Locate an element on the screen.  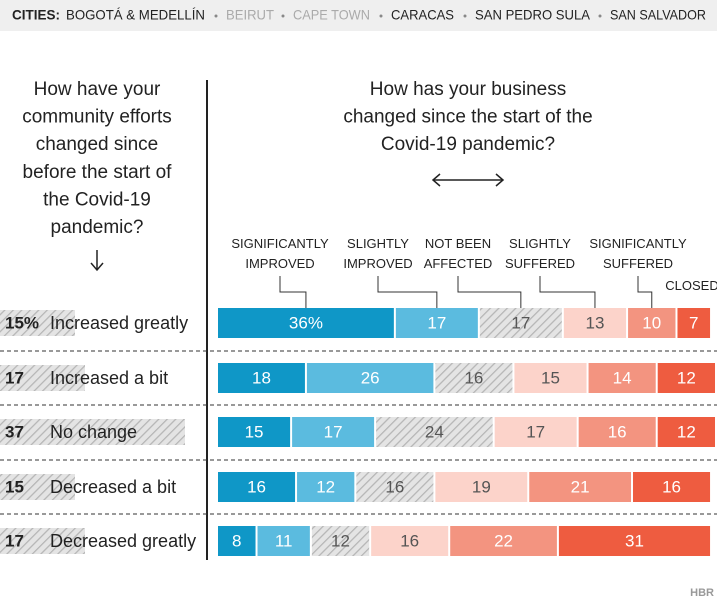
legend-entry: SIGNIFICANTLY SUFFERED is located at coordinates (638, 253).